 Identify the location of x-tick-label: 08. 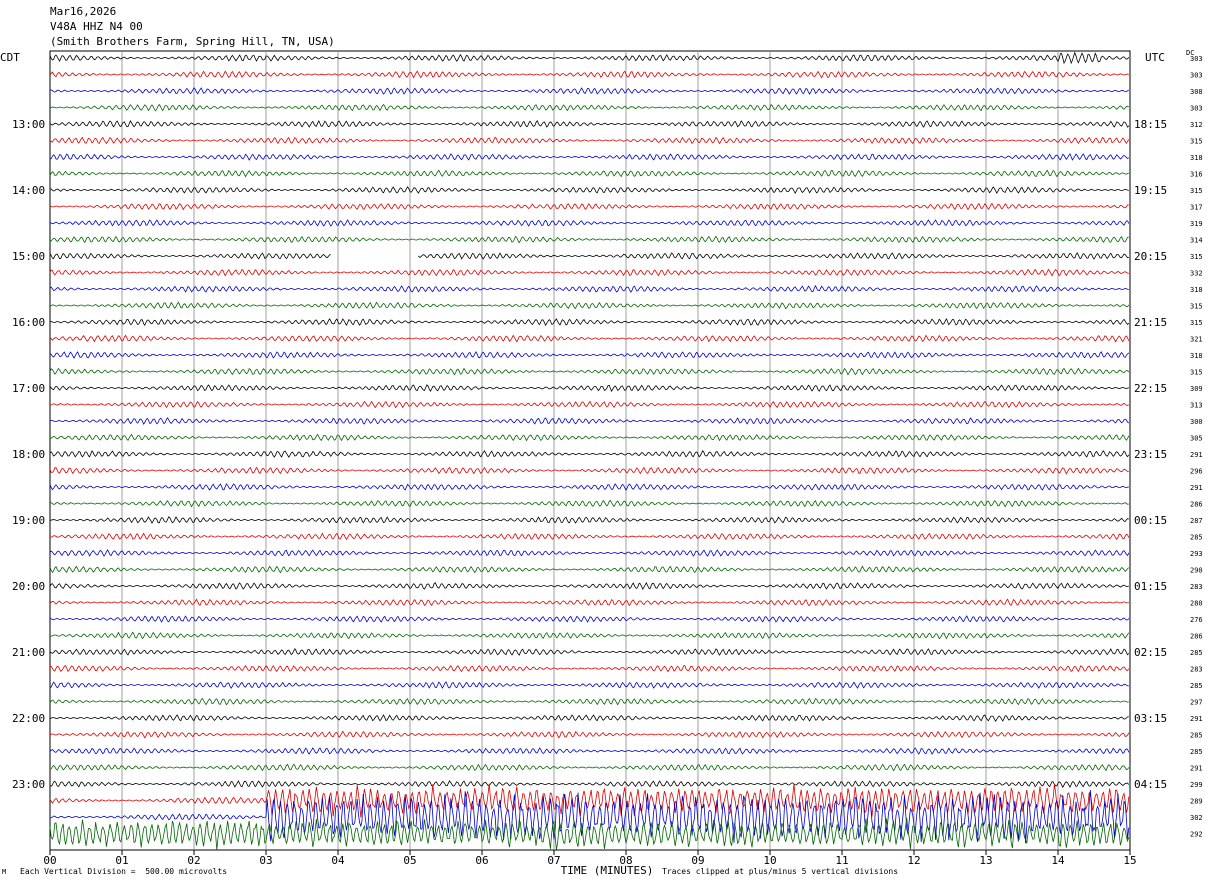
(625, 860).